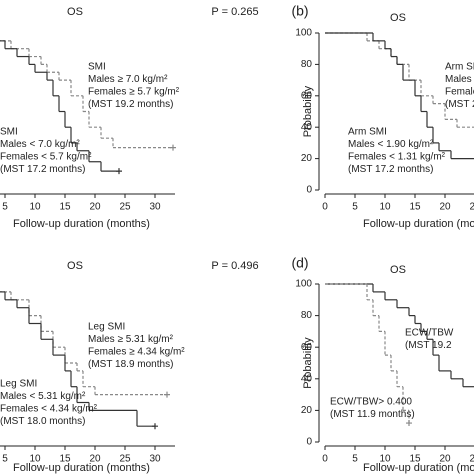  What do you see at coordinates (397, 157) in the screenshot?
I see `annotation: Females < 1.31 kg/m²` at bounding box center [397, 157].